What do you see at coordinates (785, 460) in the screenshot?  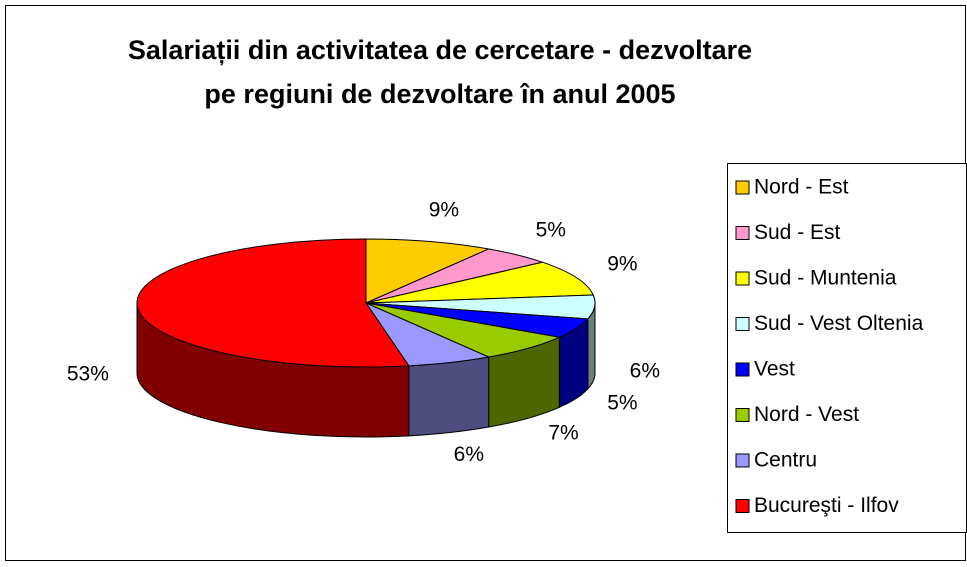 I see `legend-label: Centru` at bounding box center [785, 460].